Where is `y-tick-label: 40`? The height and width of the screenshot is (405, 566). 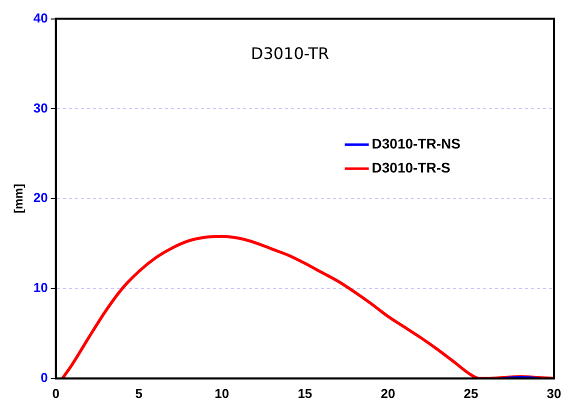
y-tick-label: 40 is located at coordinates (40, 18).